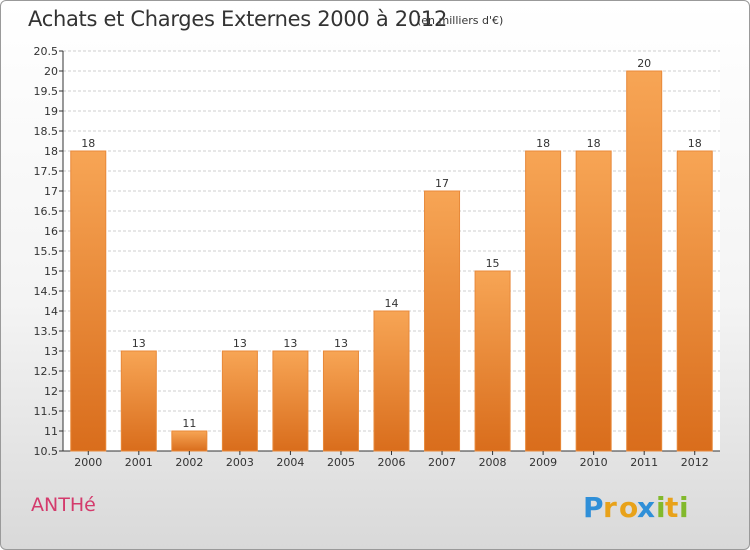 The height and width of the screenshot is (550, 750). I want to click on chart-title: Achats et Charges Externes 2000 à 2012, so click(238, 19).